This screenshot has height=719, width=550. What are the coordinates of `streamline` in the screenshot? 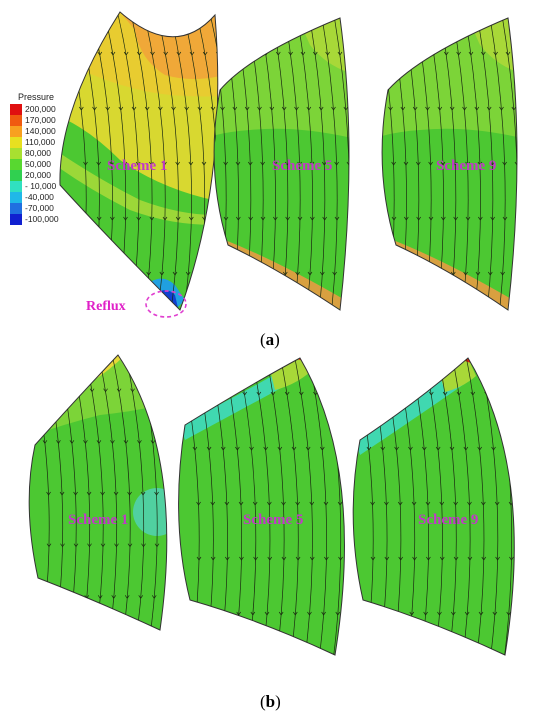 It's located at (533, 165).